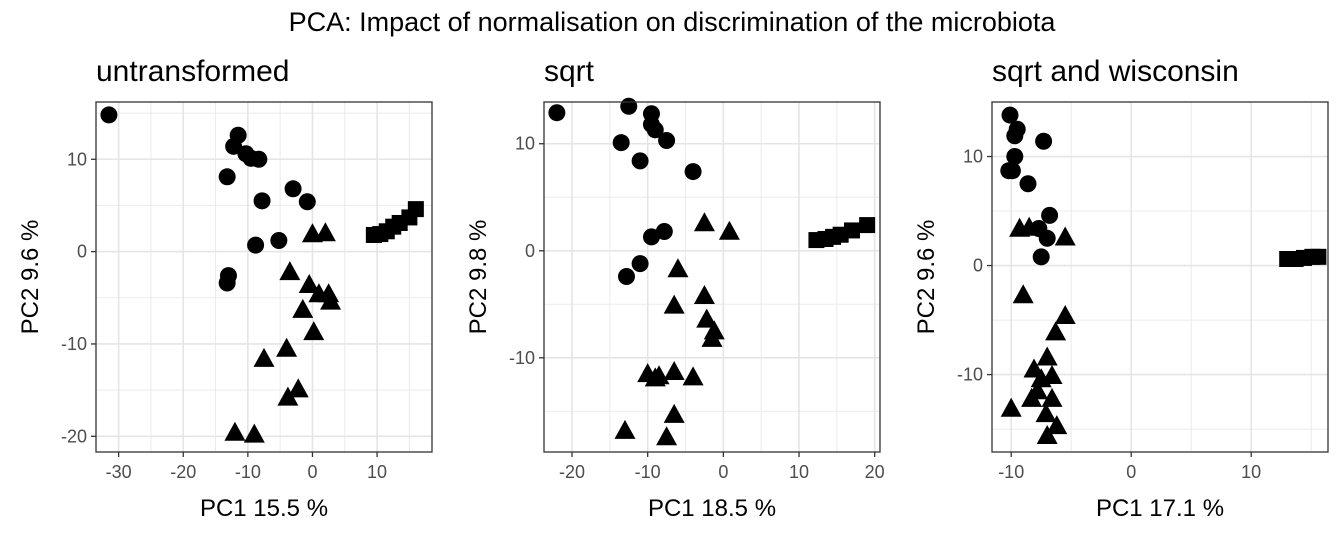 The height and width of the screenshot is (537, 1344). I want to click on panel-title: sqrt, so click(569, 71).